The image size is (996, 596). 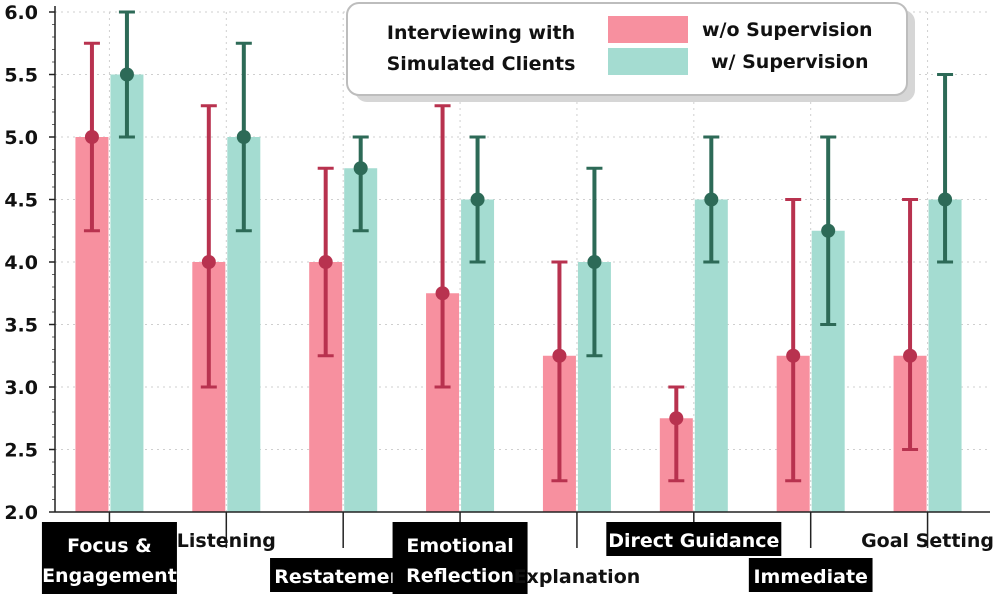 What do you see at coordinates (460, 576) in the screenshot?
I see `category-label: Reflection` at bounding box center [460, 576].